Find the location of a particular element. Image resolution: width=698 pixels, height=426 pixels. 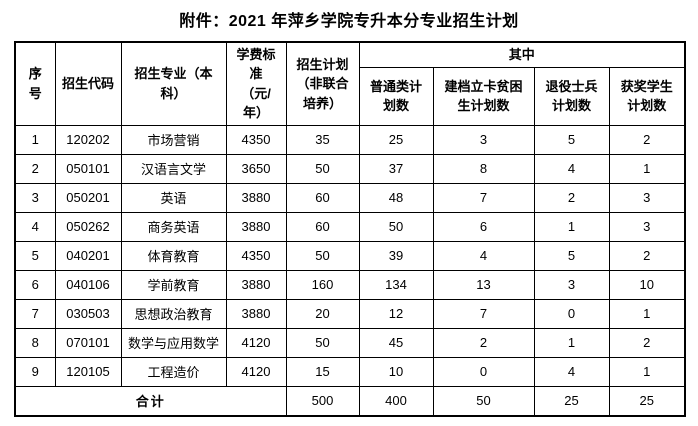

cell-poverty: 3 is located at coordinates (483, 139).